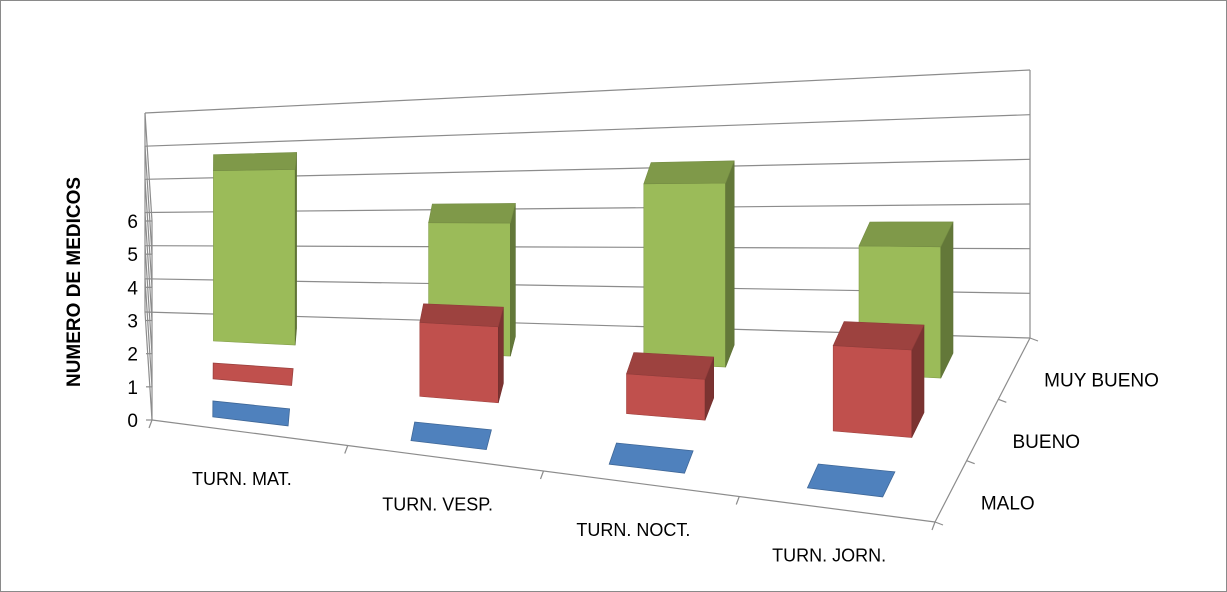 This screenshot has width=1227, height=592. Describe the element at coordinates (132, 421) in the screenshot. I see `y-tick-label: 0` at that location.